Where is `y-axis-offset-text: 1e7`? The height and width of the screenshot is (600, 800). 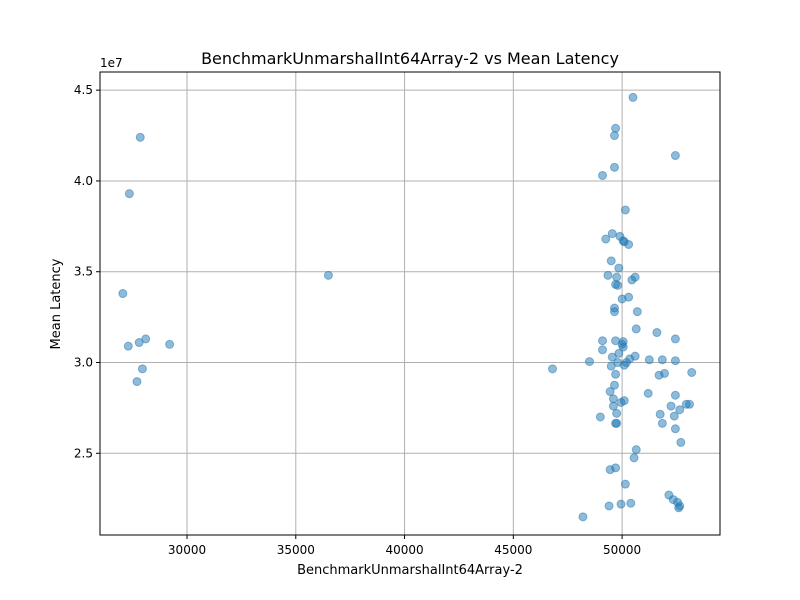 y-axis-offset-text: 1e7 is located at coordinates (111, 63).